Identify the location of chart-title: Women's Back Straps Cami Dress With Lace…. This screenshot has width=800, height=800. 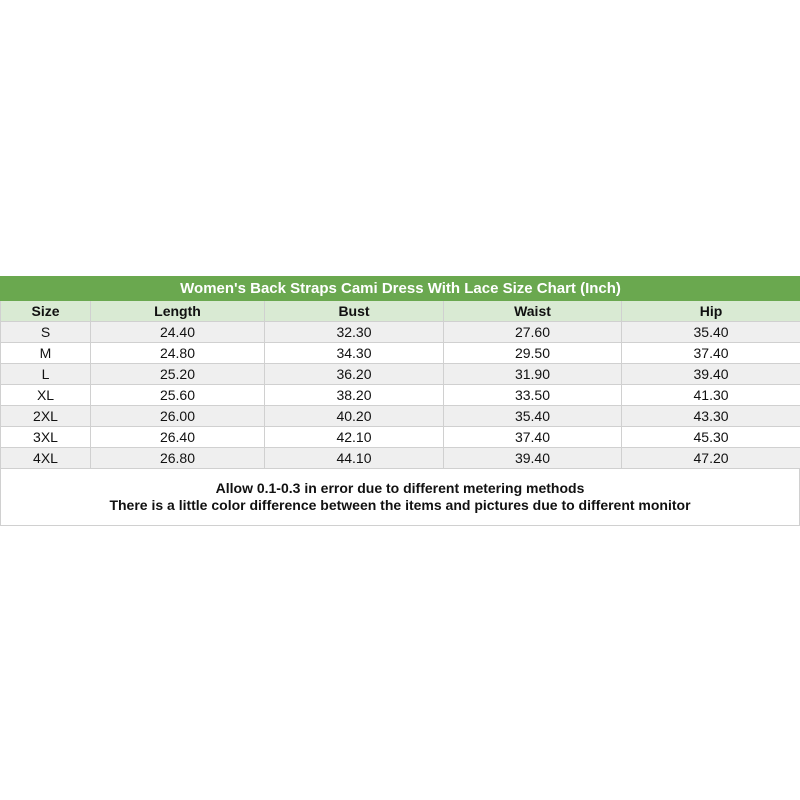
(400, 288).